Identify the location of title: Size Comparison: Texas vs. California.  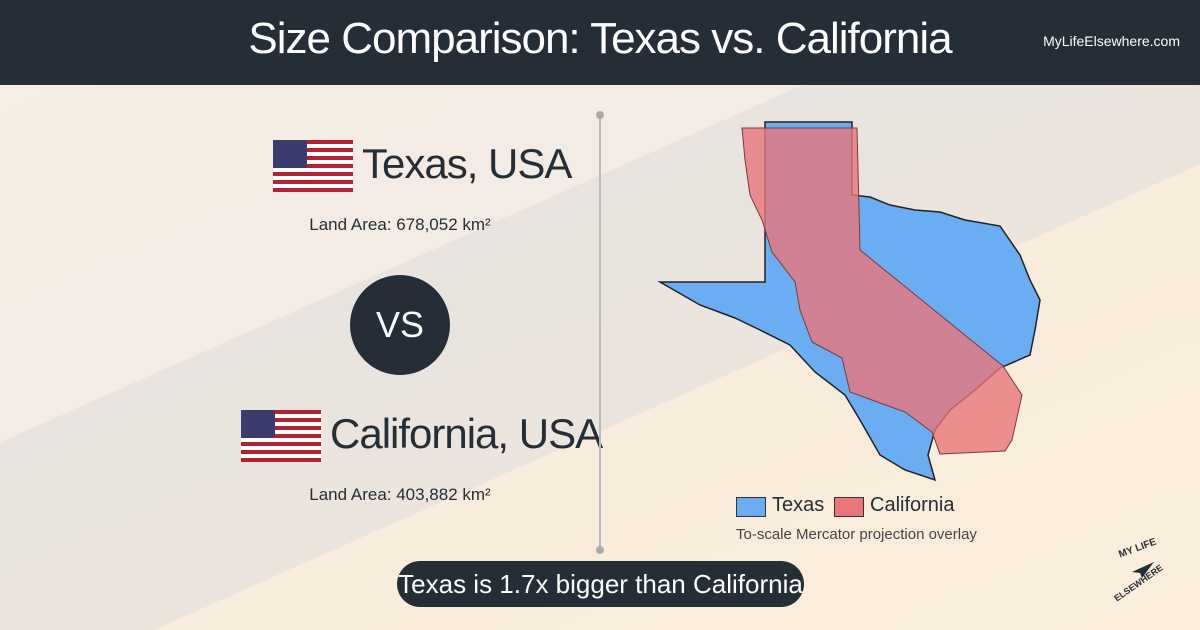
(600, 38).